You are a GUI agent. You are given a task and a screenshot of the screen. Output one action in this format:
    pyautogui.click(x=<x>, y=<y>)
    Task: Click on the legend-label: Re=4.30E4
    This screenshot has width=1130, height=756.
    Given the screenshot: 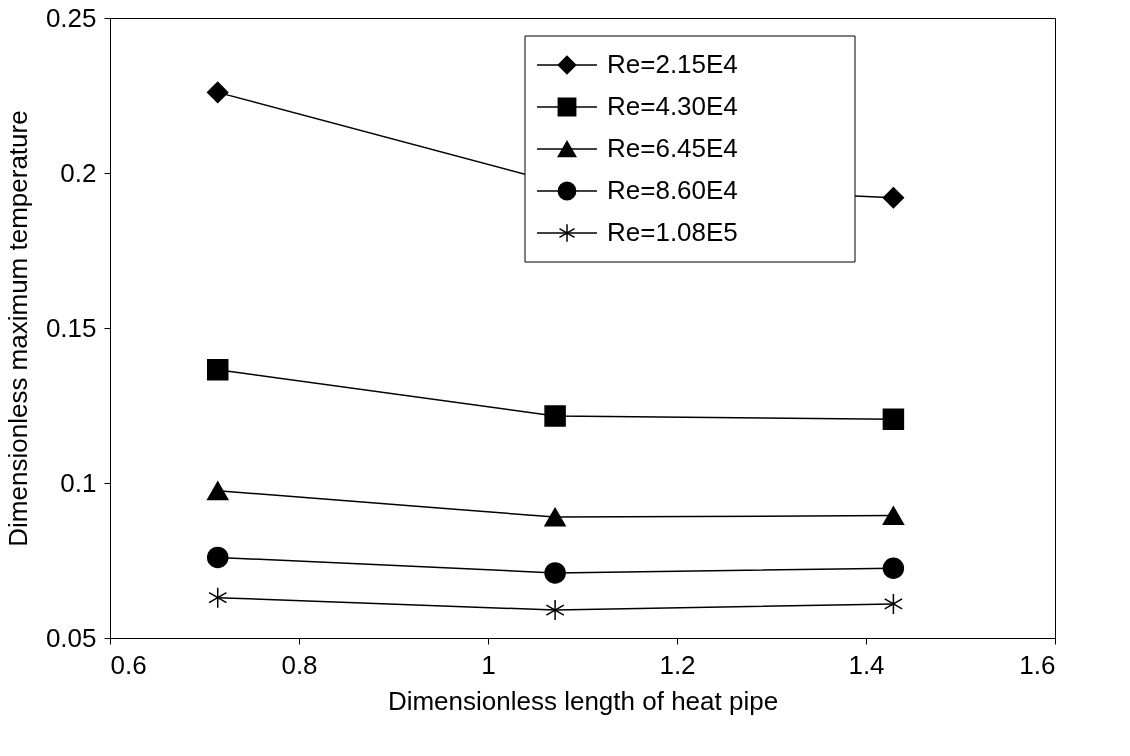 What is the action you would take?
    pyautogui.click(x=672, y=106)
    